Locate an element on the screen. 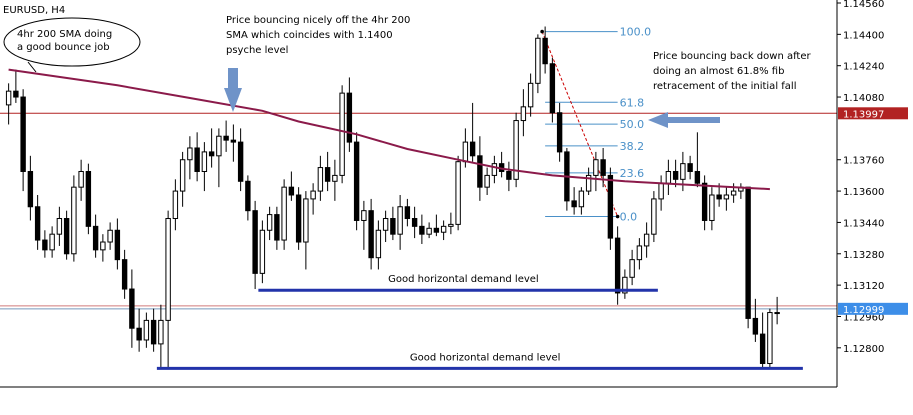  price-tick-label: 1.12800 is located at coordinates (863, 349).